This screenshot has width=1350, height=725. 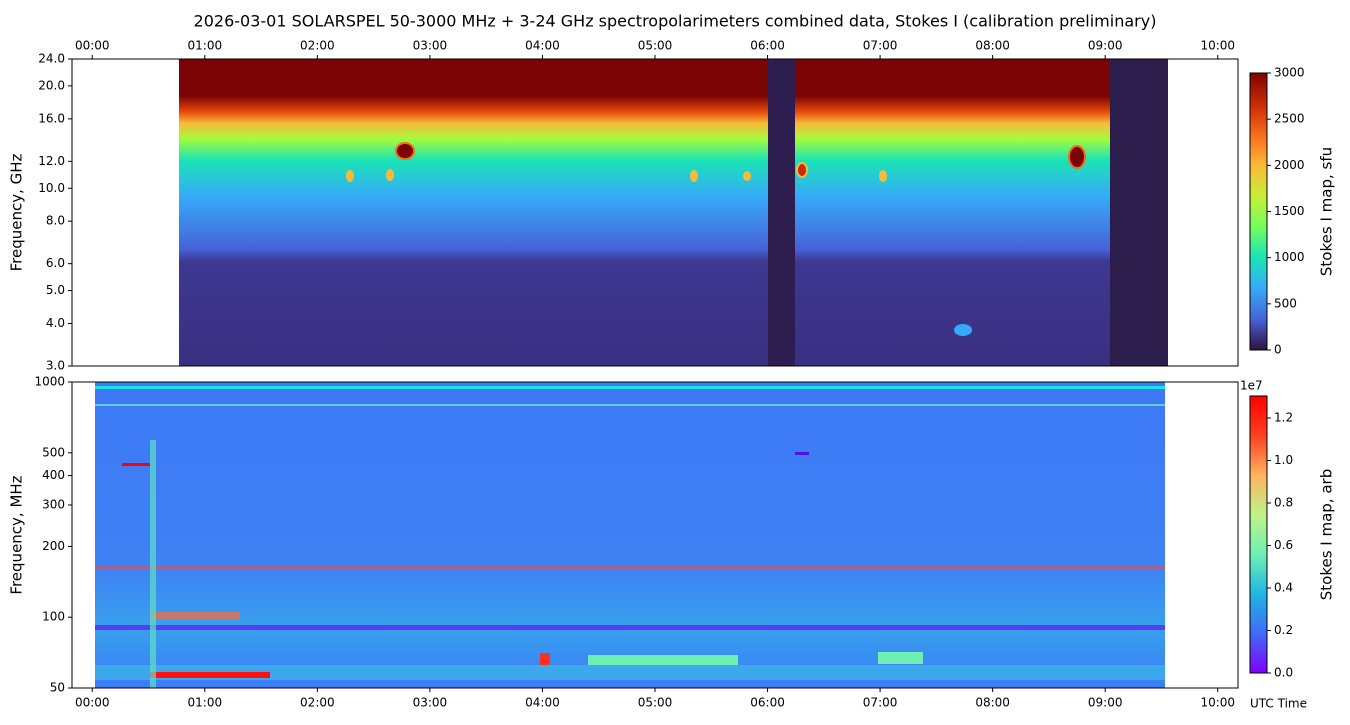 I want to click on colorbar-label: Stokes I map, arb, so click(x=1327, y=534).